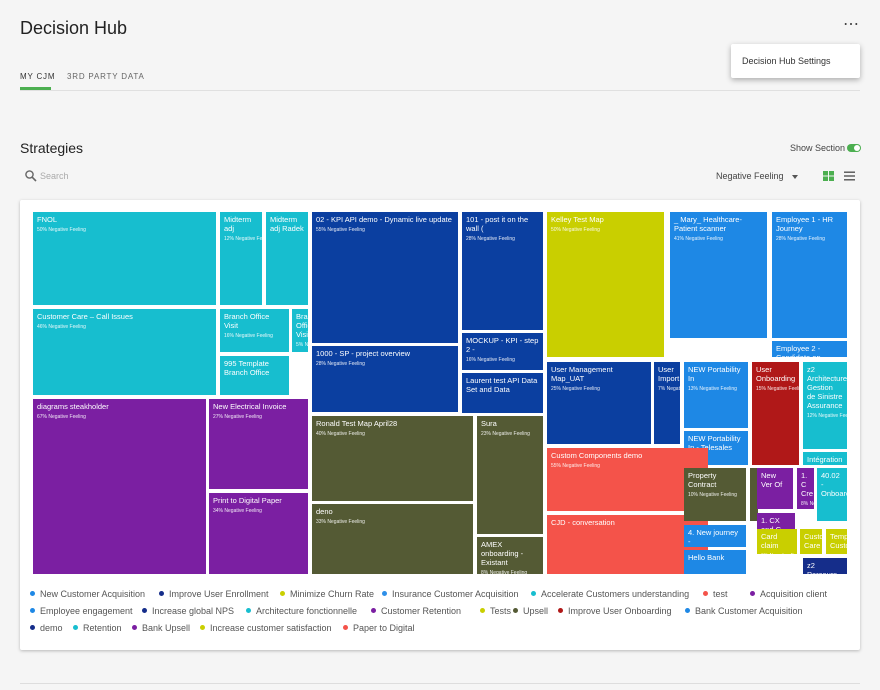 The height and width of the screenshot is (690, 880). What do you see at coordinates (502, 553) in the screenshot?
I see `strategy-tile-name: AMEX onboarding - Existant` at bounding box center [502, 553].